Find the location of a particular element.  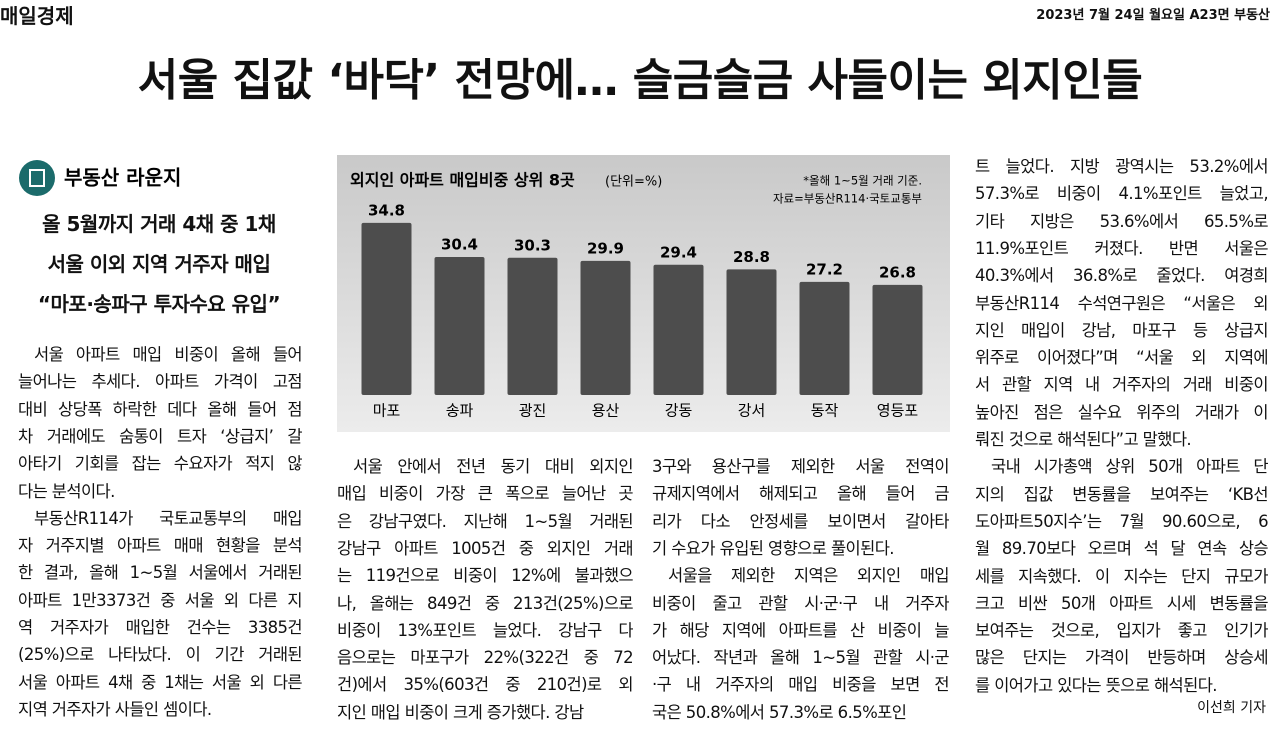

body-line: 늘어나는 추세다. 아파트 가격이 고점 is located at coordinates (160, 382).